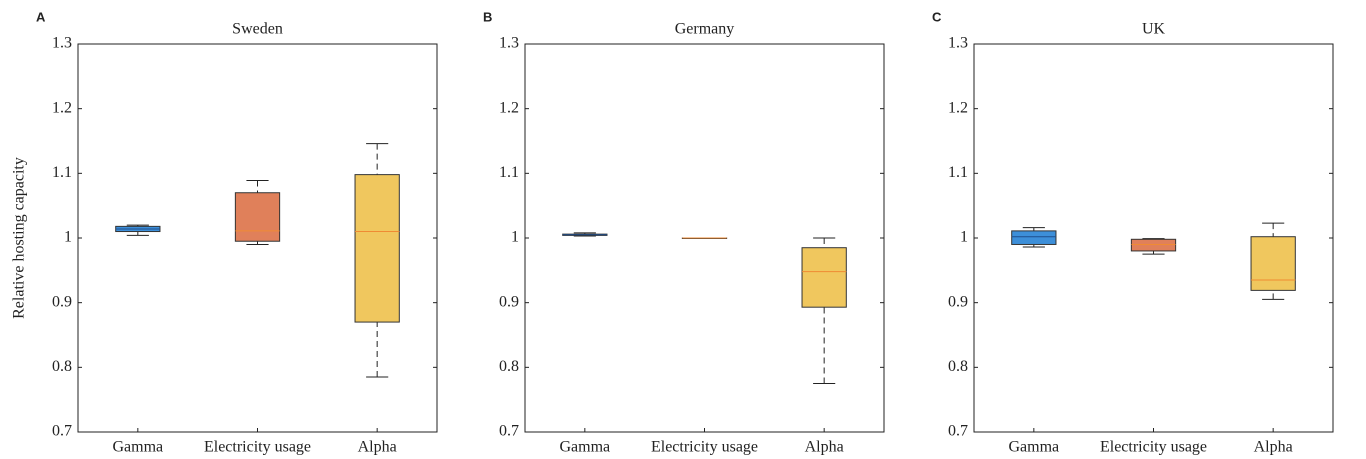 The width and height of the screenshot is (1366, 459). I want to click on chart-title: Germany, so click(705, 29).